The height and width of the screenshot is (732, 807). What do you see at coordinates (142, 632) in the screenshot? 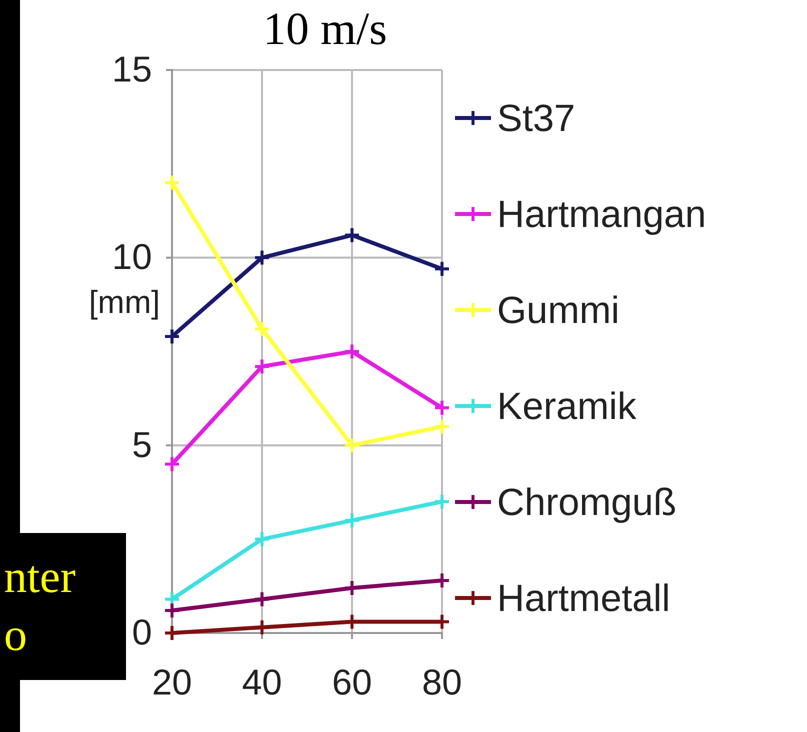
I see `y-tick-label: 0` at bounding box center [142, 632].